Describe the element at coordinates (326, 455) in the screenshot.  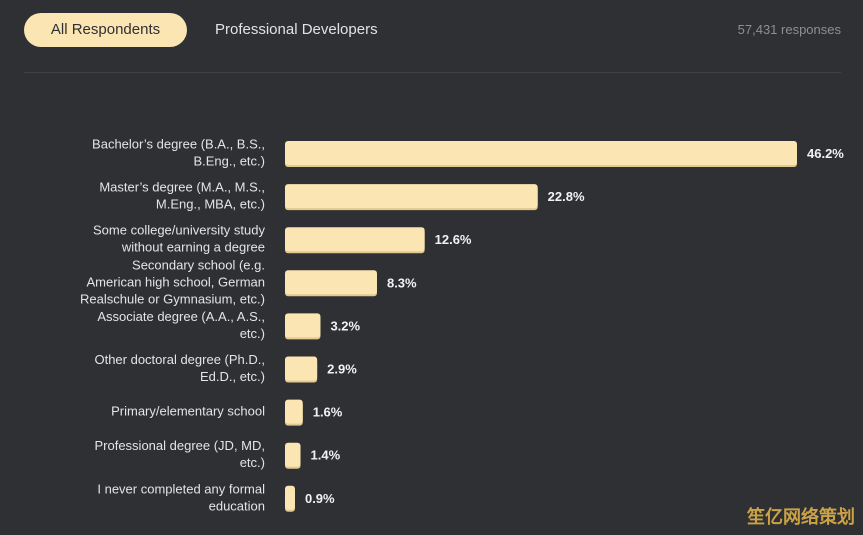
I see `value-label: 1.4%` at that location.